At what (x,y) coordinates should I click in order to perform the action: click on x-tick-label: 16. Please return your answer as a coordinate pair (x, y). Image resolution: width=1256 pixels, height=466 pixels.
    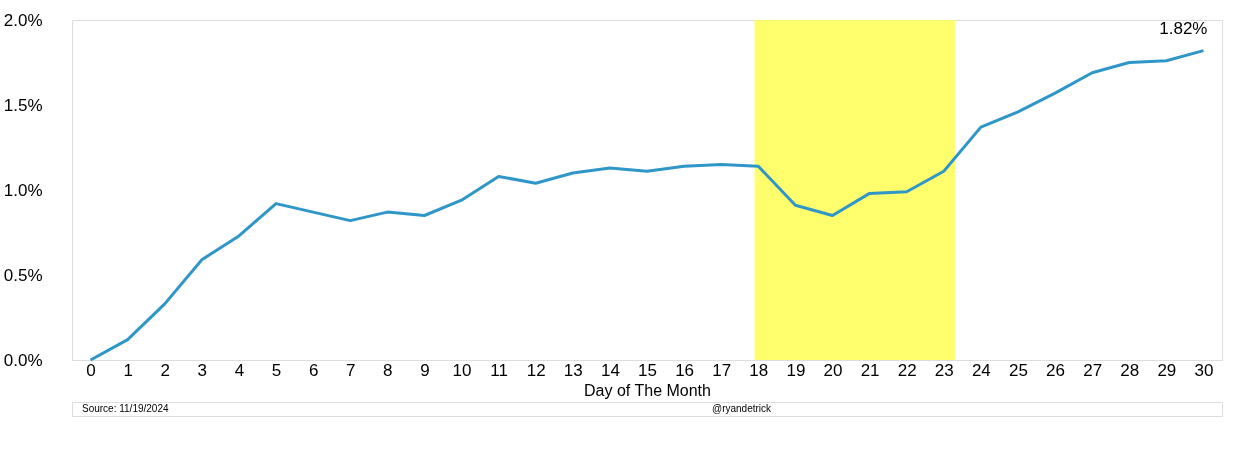
    Looking at the image, I should click on (685, 370).